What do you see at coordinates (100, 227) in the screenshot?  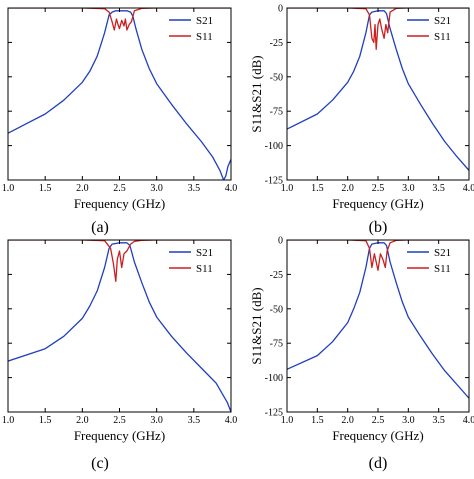 I see `panel-caption: (a)` at bounding box center [100, 227].